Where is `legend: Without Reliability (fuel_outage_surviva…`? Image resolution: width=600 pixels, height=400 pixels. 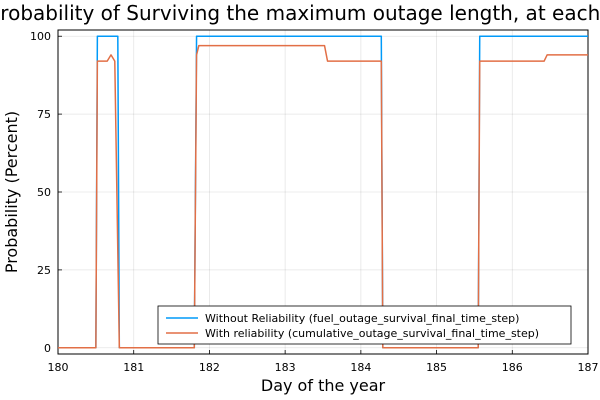 legend: Without Reliability (fuel_outage_surviva… is located at coordinates (364, 325).